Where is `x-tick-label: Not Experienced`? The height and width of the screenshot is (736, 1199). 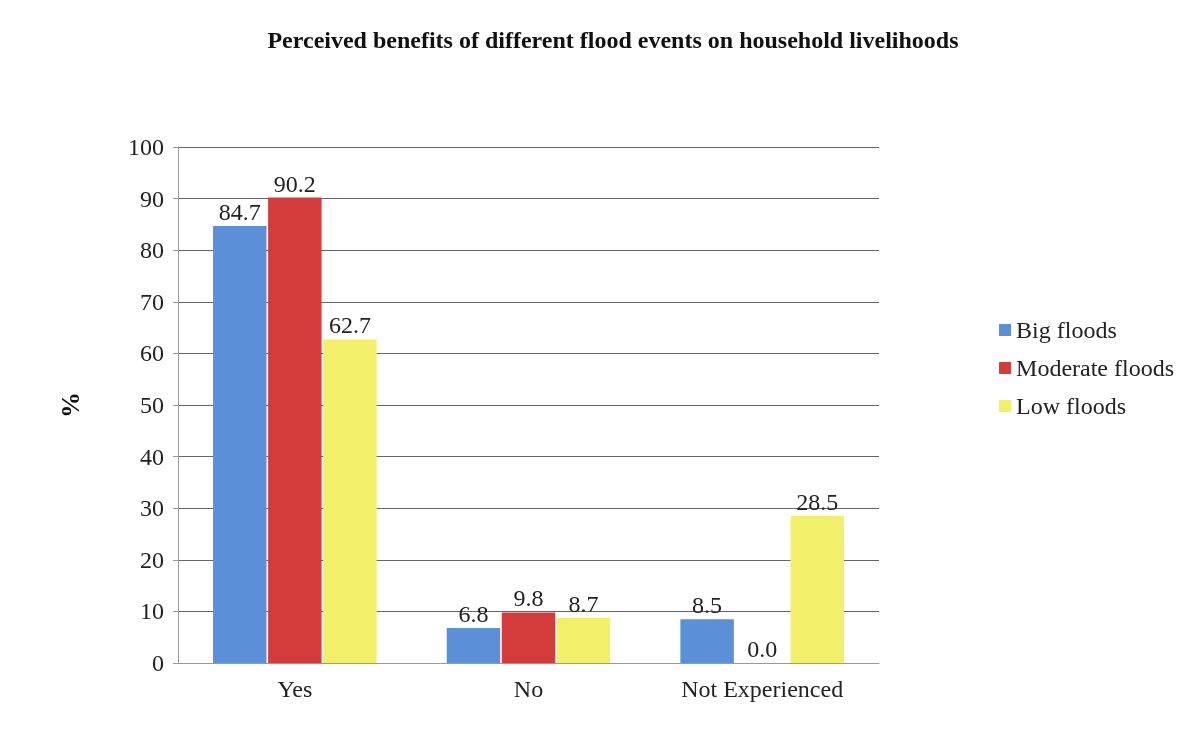 x-tick-label: Not Experienced is located at coordinates (762, 689).